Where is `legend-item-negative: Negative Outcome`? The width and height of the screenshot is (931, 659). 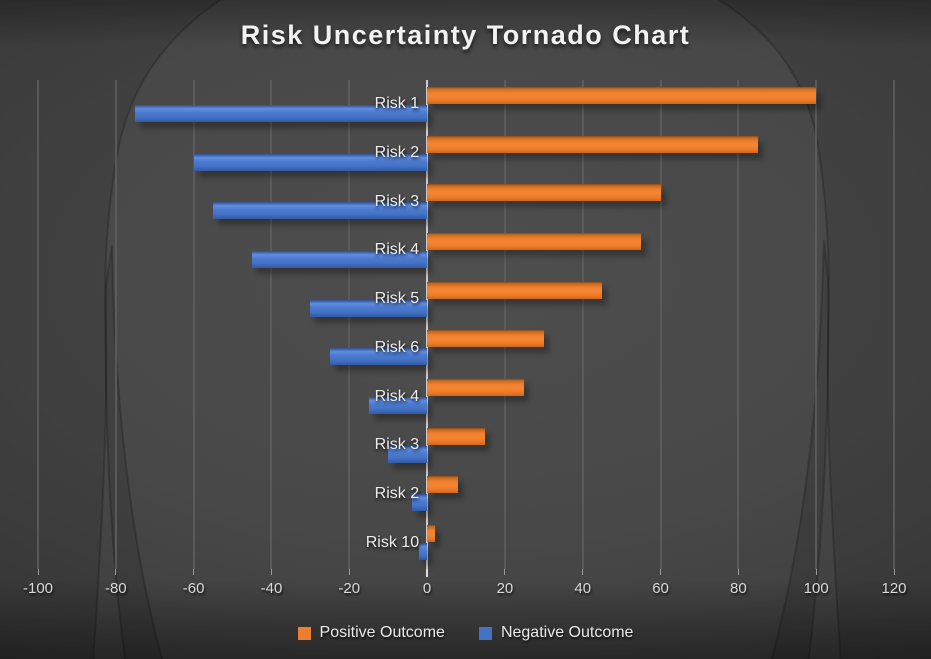
legend-item-negative: Negative Outcome is located at coordinates (556, 633).